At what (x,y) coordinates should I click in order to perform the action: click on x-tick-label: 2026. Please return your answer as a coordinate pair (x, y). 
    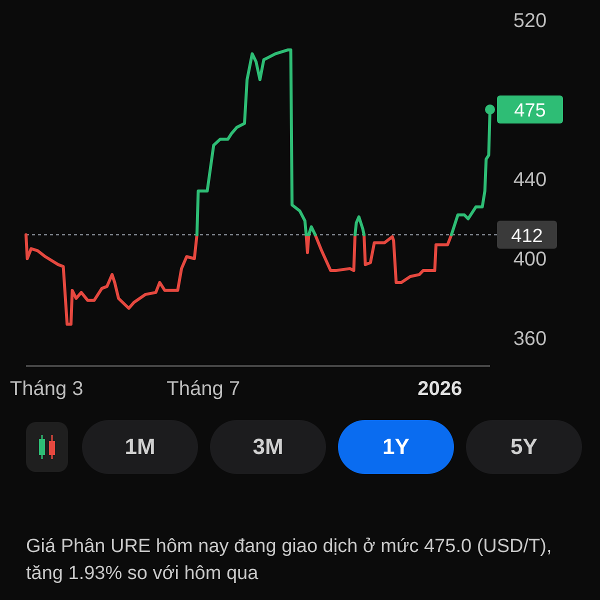
    Looking at the image, I should click on (440, 389).